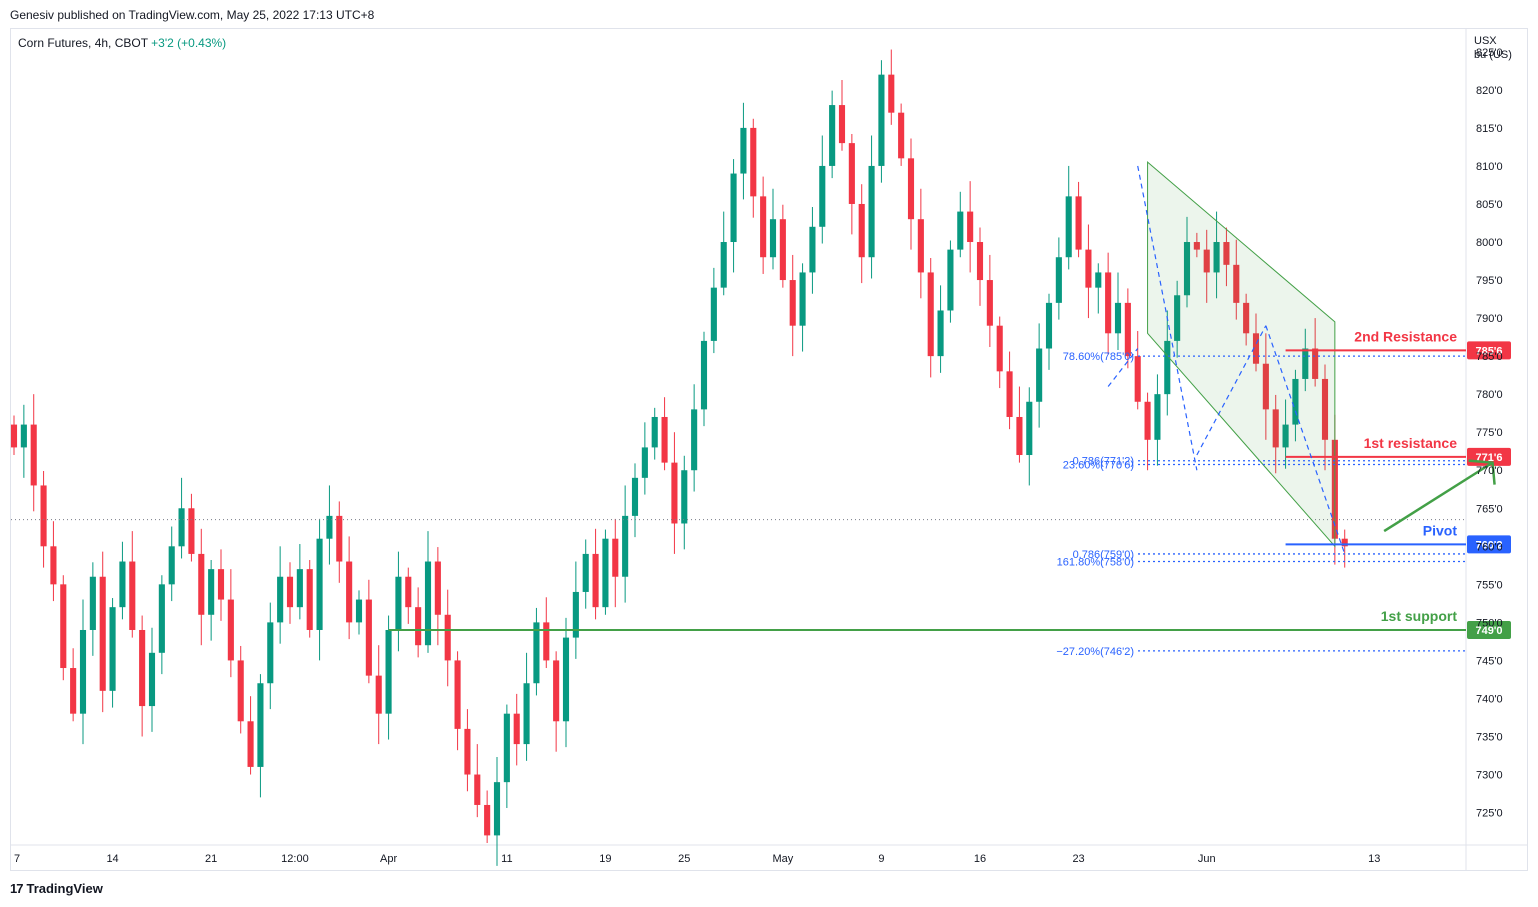 The width and height of the screenshot is (1538, 907). What do you see at coordinates (1489, 395) in the screenshot?
I see `price-tick-label: 780'0` at bounding box center [1489, 395].